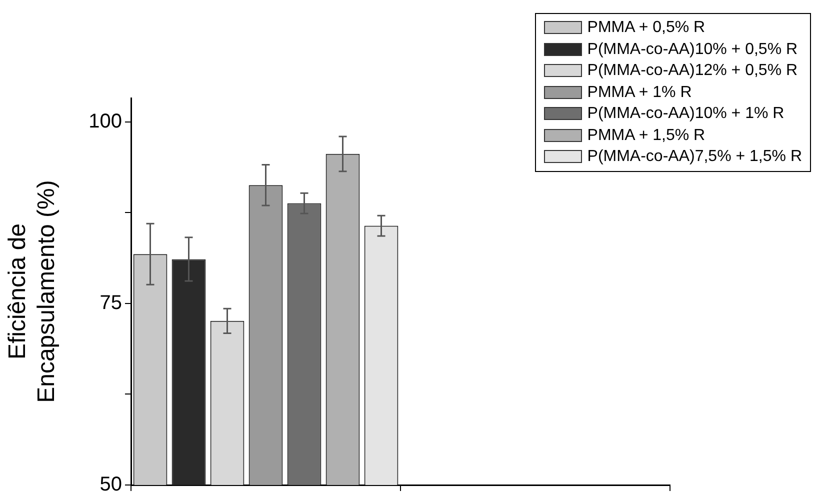  Describe the element at coordinates (111, 303) in the screenshot. I see `y-tick-label: 75` at that location.